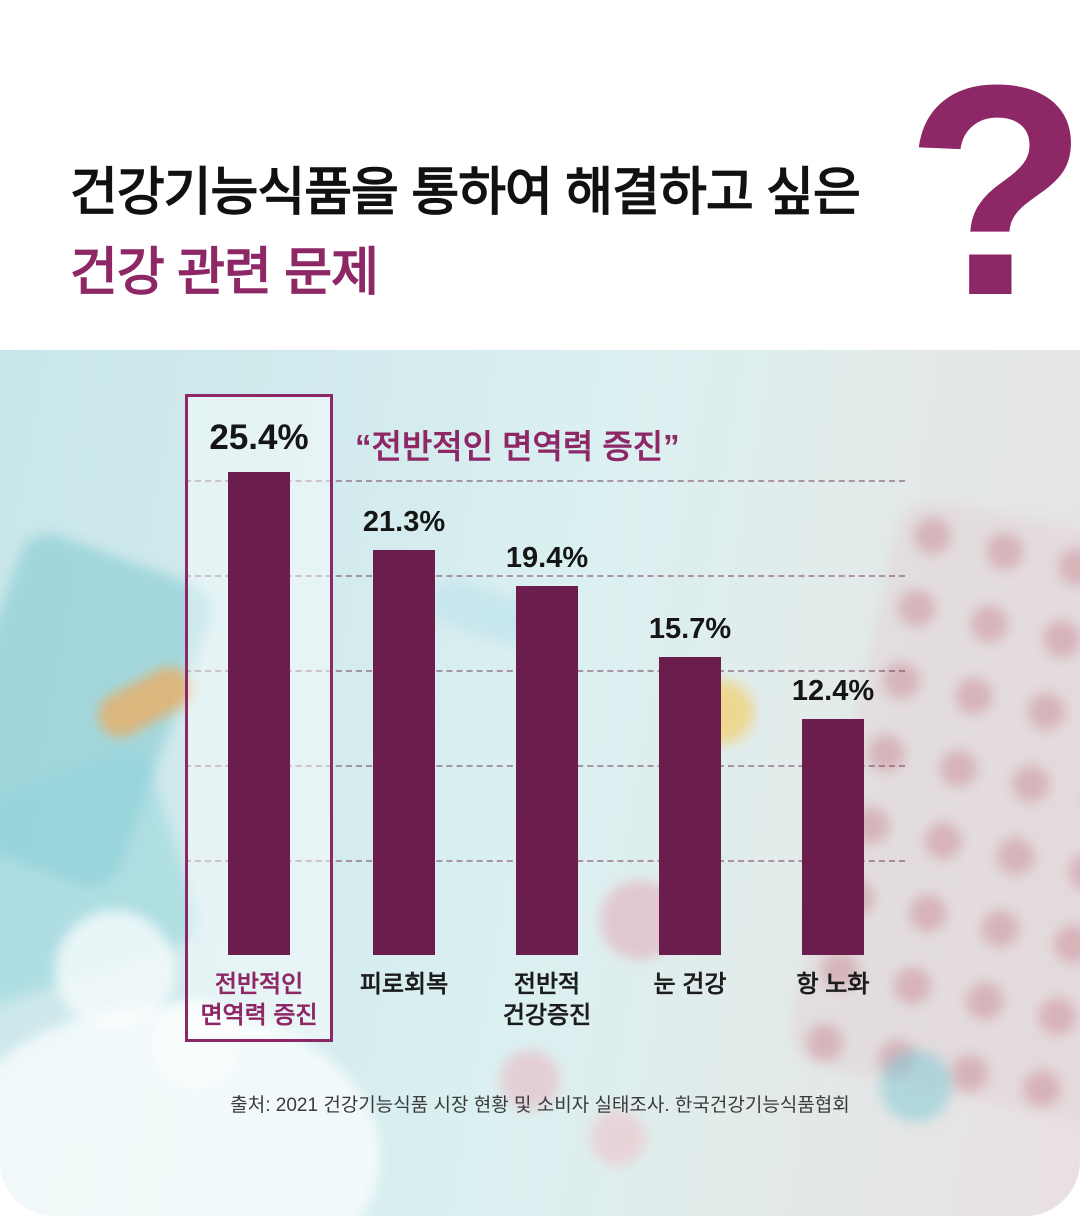  I want to click on bar-value-label: 19.4%, so click(547, 558).